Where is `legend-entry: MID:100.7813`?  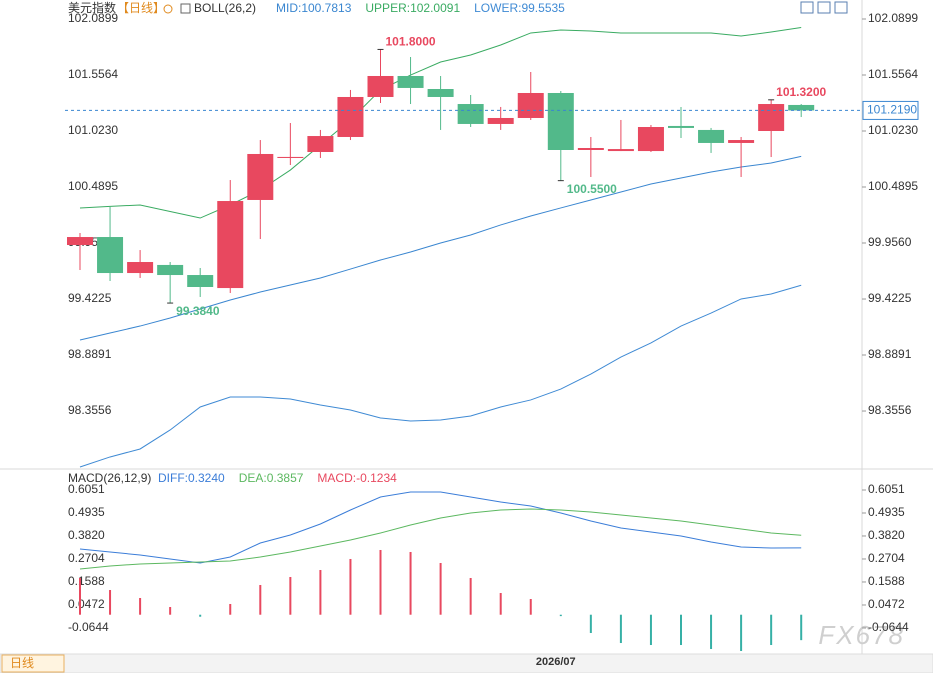 legend-entry: MID:100.7813 is located at coordinates (314, 8).